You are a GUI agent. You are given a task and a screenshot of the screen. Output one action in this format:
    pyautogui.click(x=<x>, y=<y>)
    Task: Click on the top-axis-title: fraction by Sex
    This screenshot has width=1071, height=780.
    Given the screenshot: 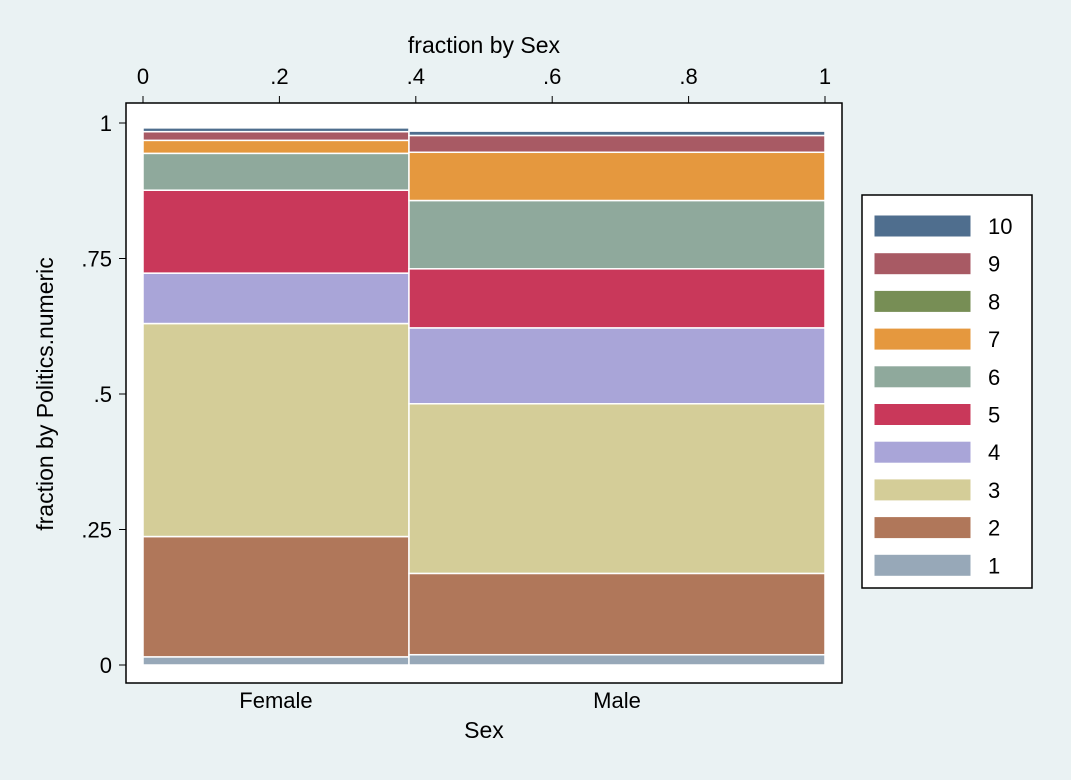 What is the action you would take?
    pyautogui.click(x=484, y=45)
    